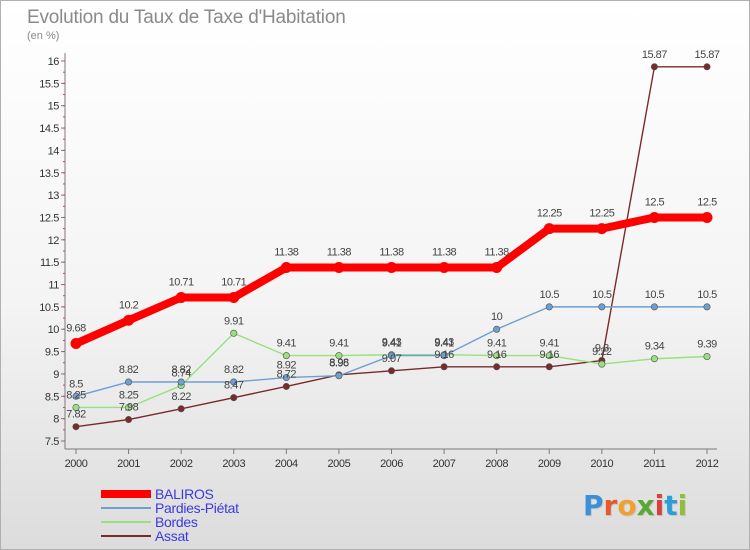 This screenshot has height=550, width=750. I want to click on data-label-bordes: 9.22, so click(602, 352).